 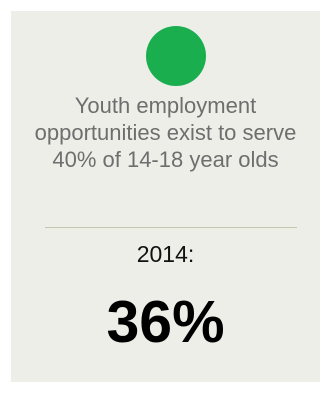 What do you see at coordinates (176, 56) in the screenshot?
I see `status-circle-icon` at bounding box center [176, 56].